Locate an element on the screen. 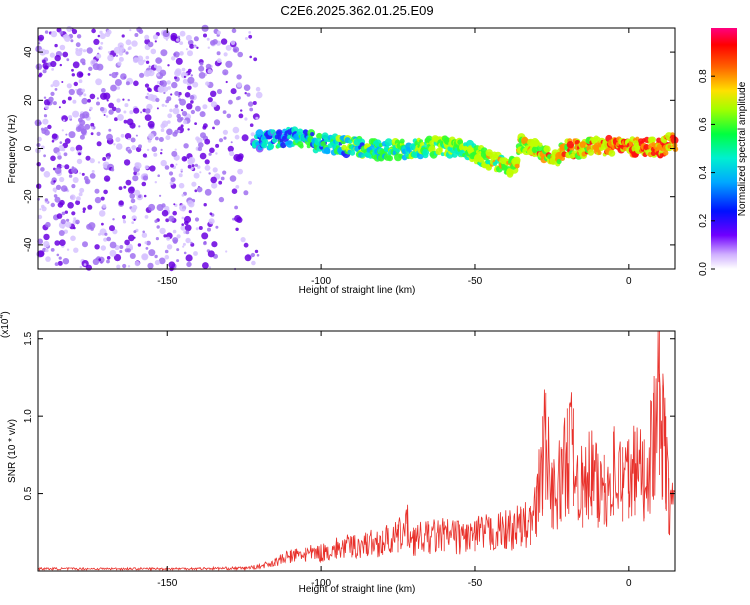  colorbar-tick-label: 0.4 is located at coordinates (703, 172).